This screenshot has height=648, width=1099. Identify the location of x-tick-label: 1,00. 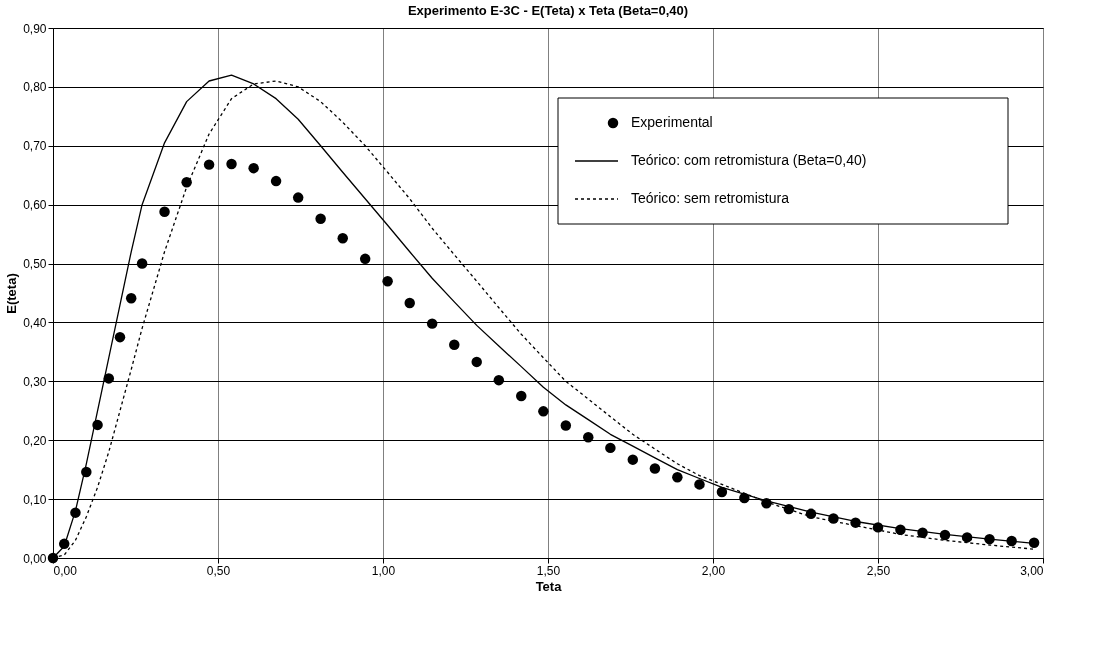
(383, 570).